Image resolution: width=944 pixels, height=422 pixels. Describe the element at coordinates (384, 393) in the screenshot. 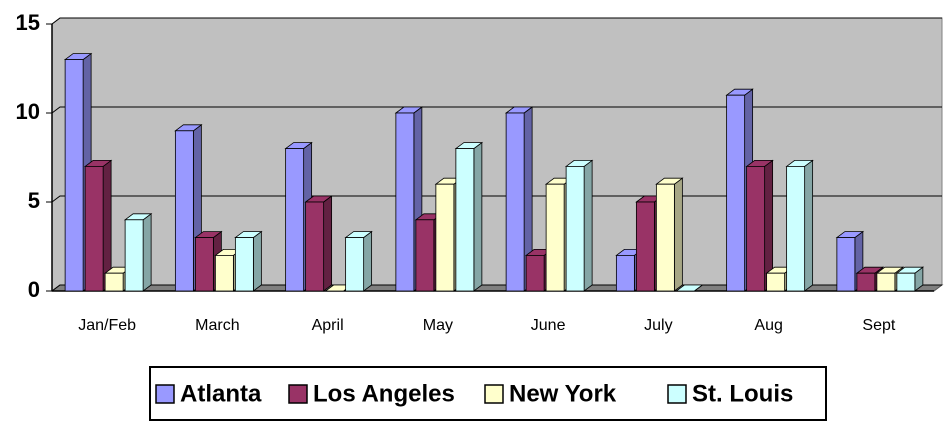

I see `legend-label: Los Angeles` at that location.